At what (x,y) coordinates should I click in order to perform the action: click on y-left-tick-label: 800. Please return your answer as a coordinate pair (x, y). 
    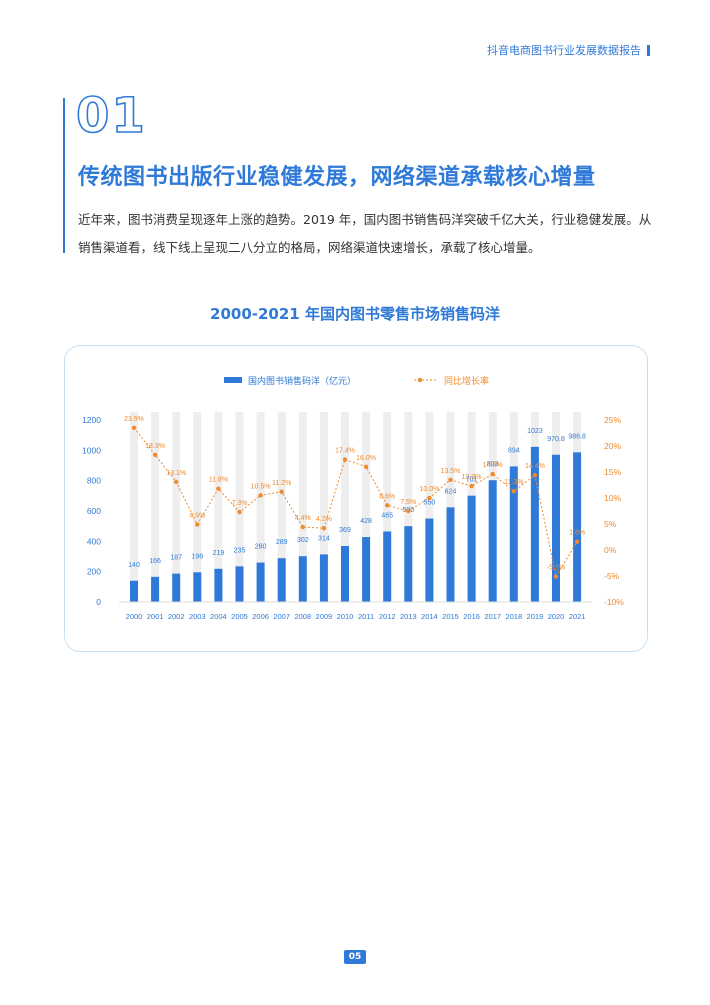
    Looking at the image, I should click on (94, 481).